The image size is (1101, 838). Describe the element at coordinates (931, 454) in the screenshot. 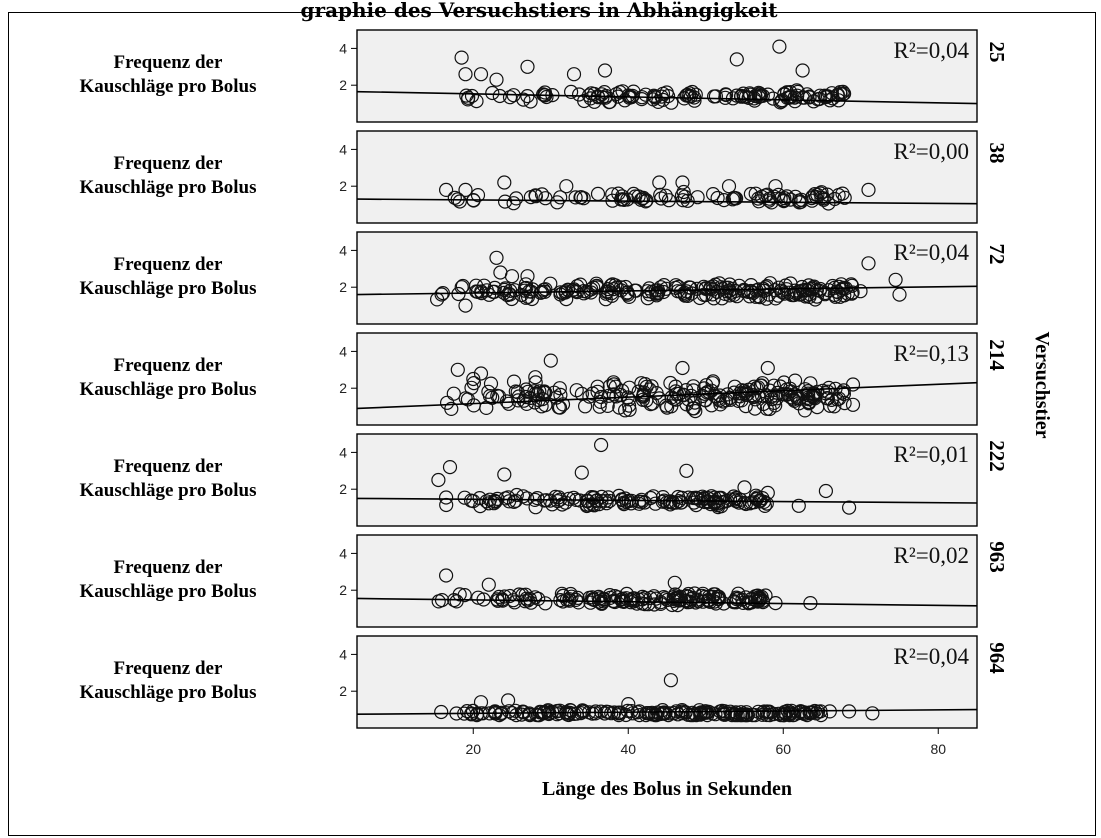

I see `r-squared-label: R²=0,01` at that location.